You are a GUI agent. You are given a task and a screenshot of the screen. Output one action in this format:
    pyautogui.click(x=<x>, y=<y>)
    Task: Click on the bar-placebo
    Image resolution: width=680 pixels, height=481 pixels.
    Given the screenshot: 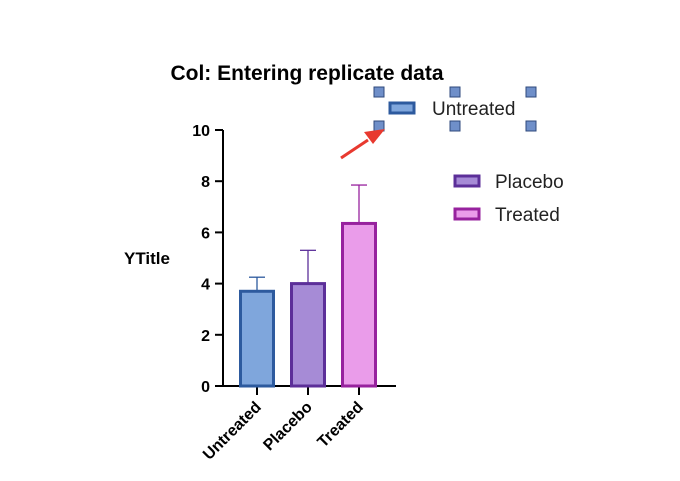 What is the action you would take?
    pyautogui.click(x=308, y=318)
    